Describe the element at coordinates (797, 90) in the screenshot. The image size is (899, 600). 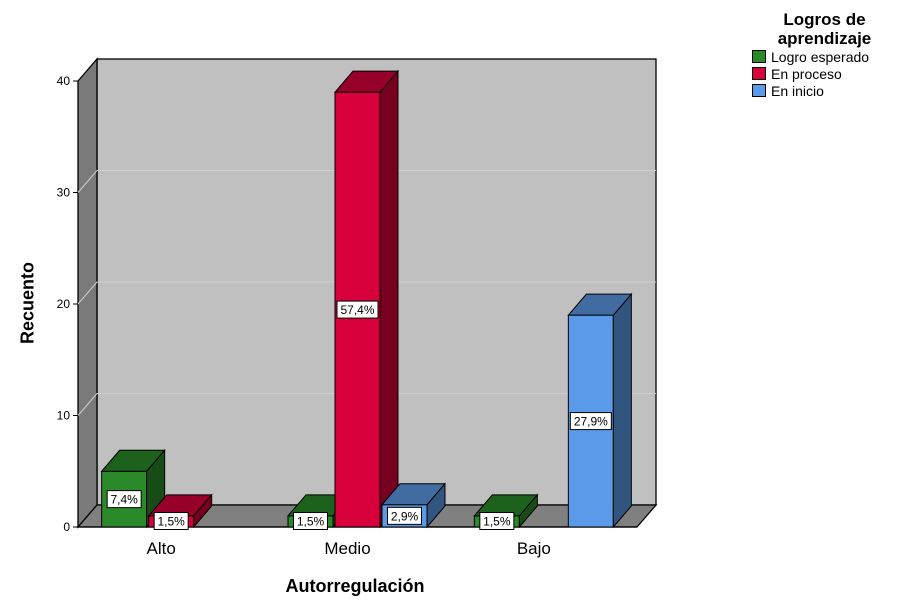
I see `legend-label-en-inicio: En inicio` at that location.